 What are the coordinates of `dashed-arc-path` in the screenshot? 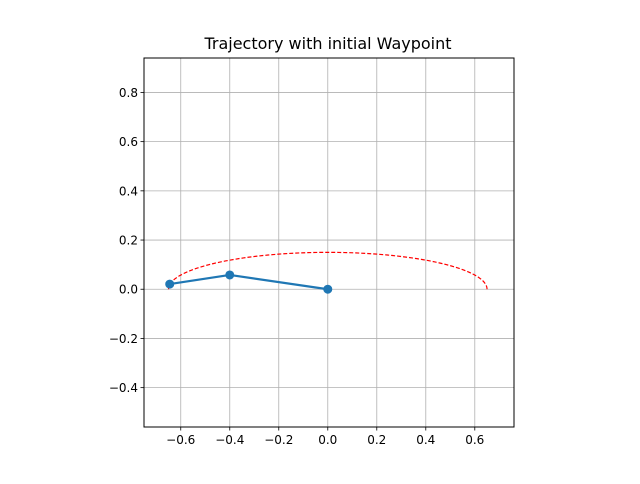 It's located at (327, 270).